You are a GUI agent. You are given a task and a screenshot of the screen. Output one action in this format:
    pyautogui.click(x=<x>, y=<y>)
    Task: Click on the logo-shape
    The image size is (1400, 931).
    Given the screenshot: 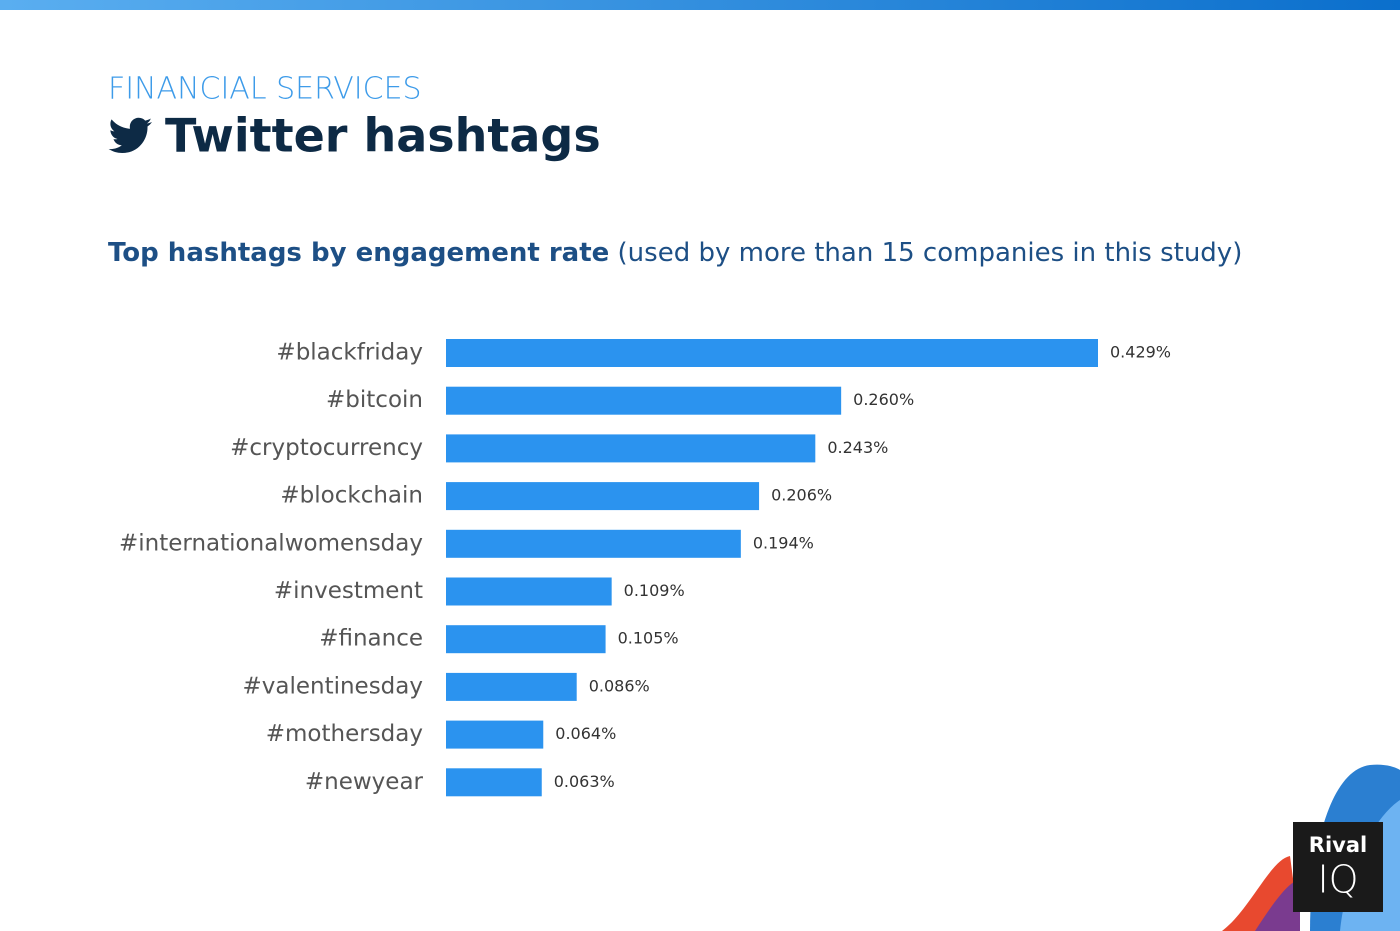 What is the action you would take?
    pyautogui.click(x=1277, y=905)
    